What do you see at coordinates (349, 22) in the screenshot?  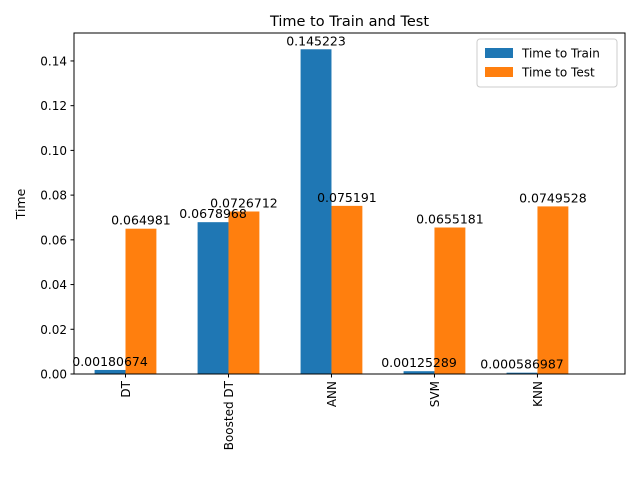 I see `chart-title: Time to Train and Test` at bounding box center [349, 22].